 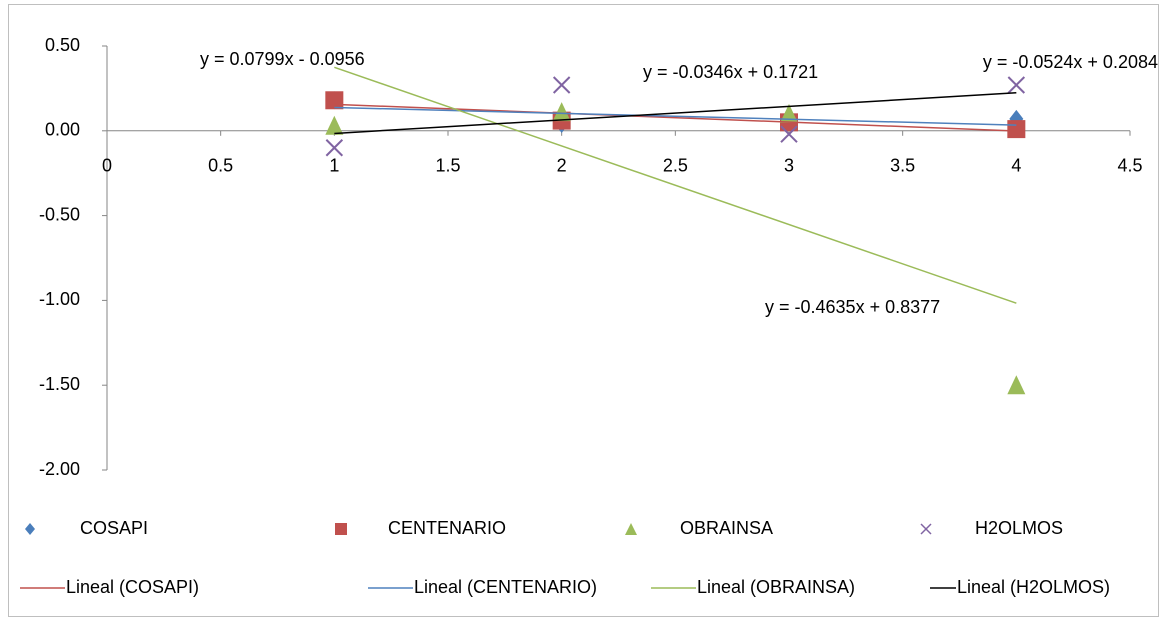 What do you see at coordinates (1129, 166) in the screenshot?
I see `x-tick-label: 4.5` at bounding box center [1129, 166].